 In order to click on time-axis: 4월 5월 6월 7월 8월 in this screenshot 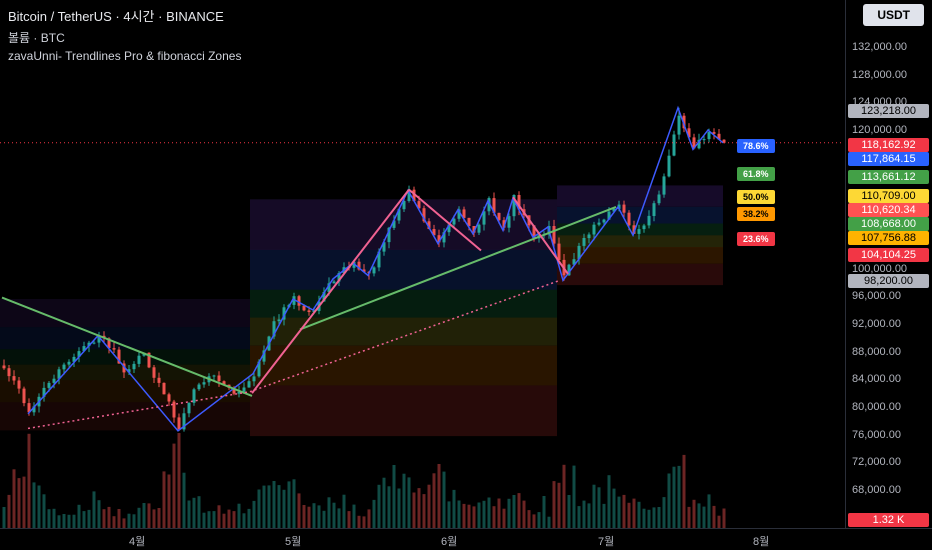, I will do `click(466, 539)`.